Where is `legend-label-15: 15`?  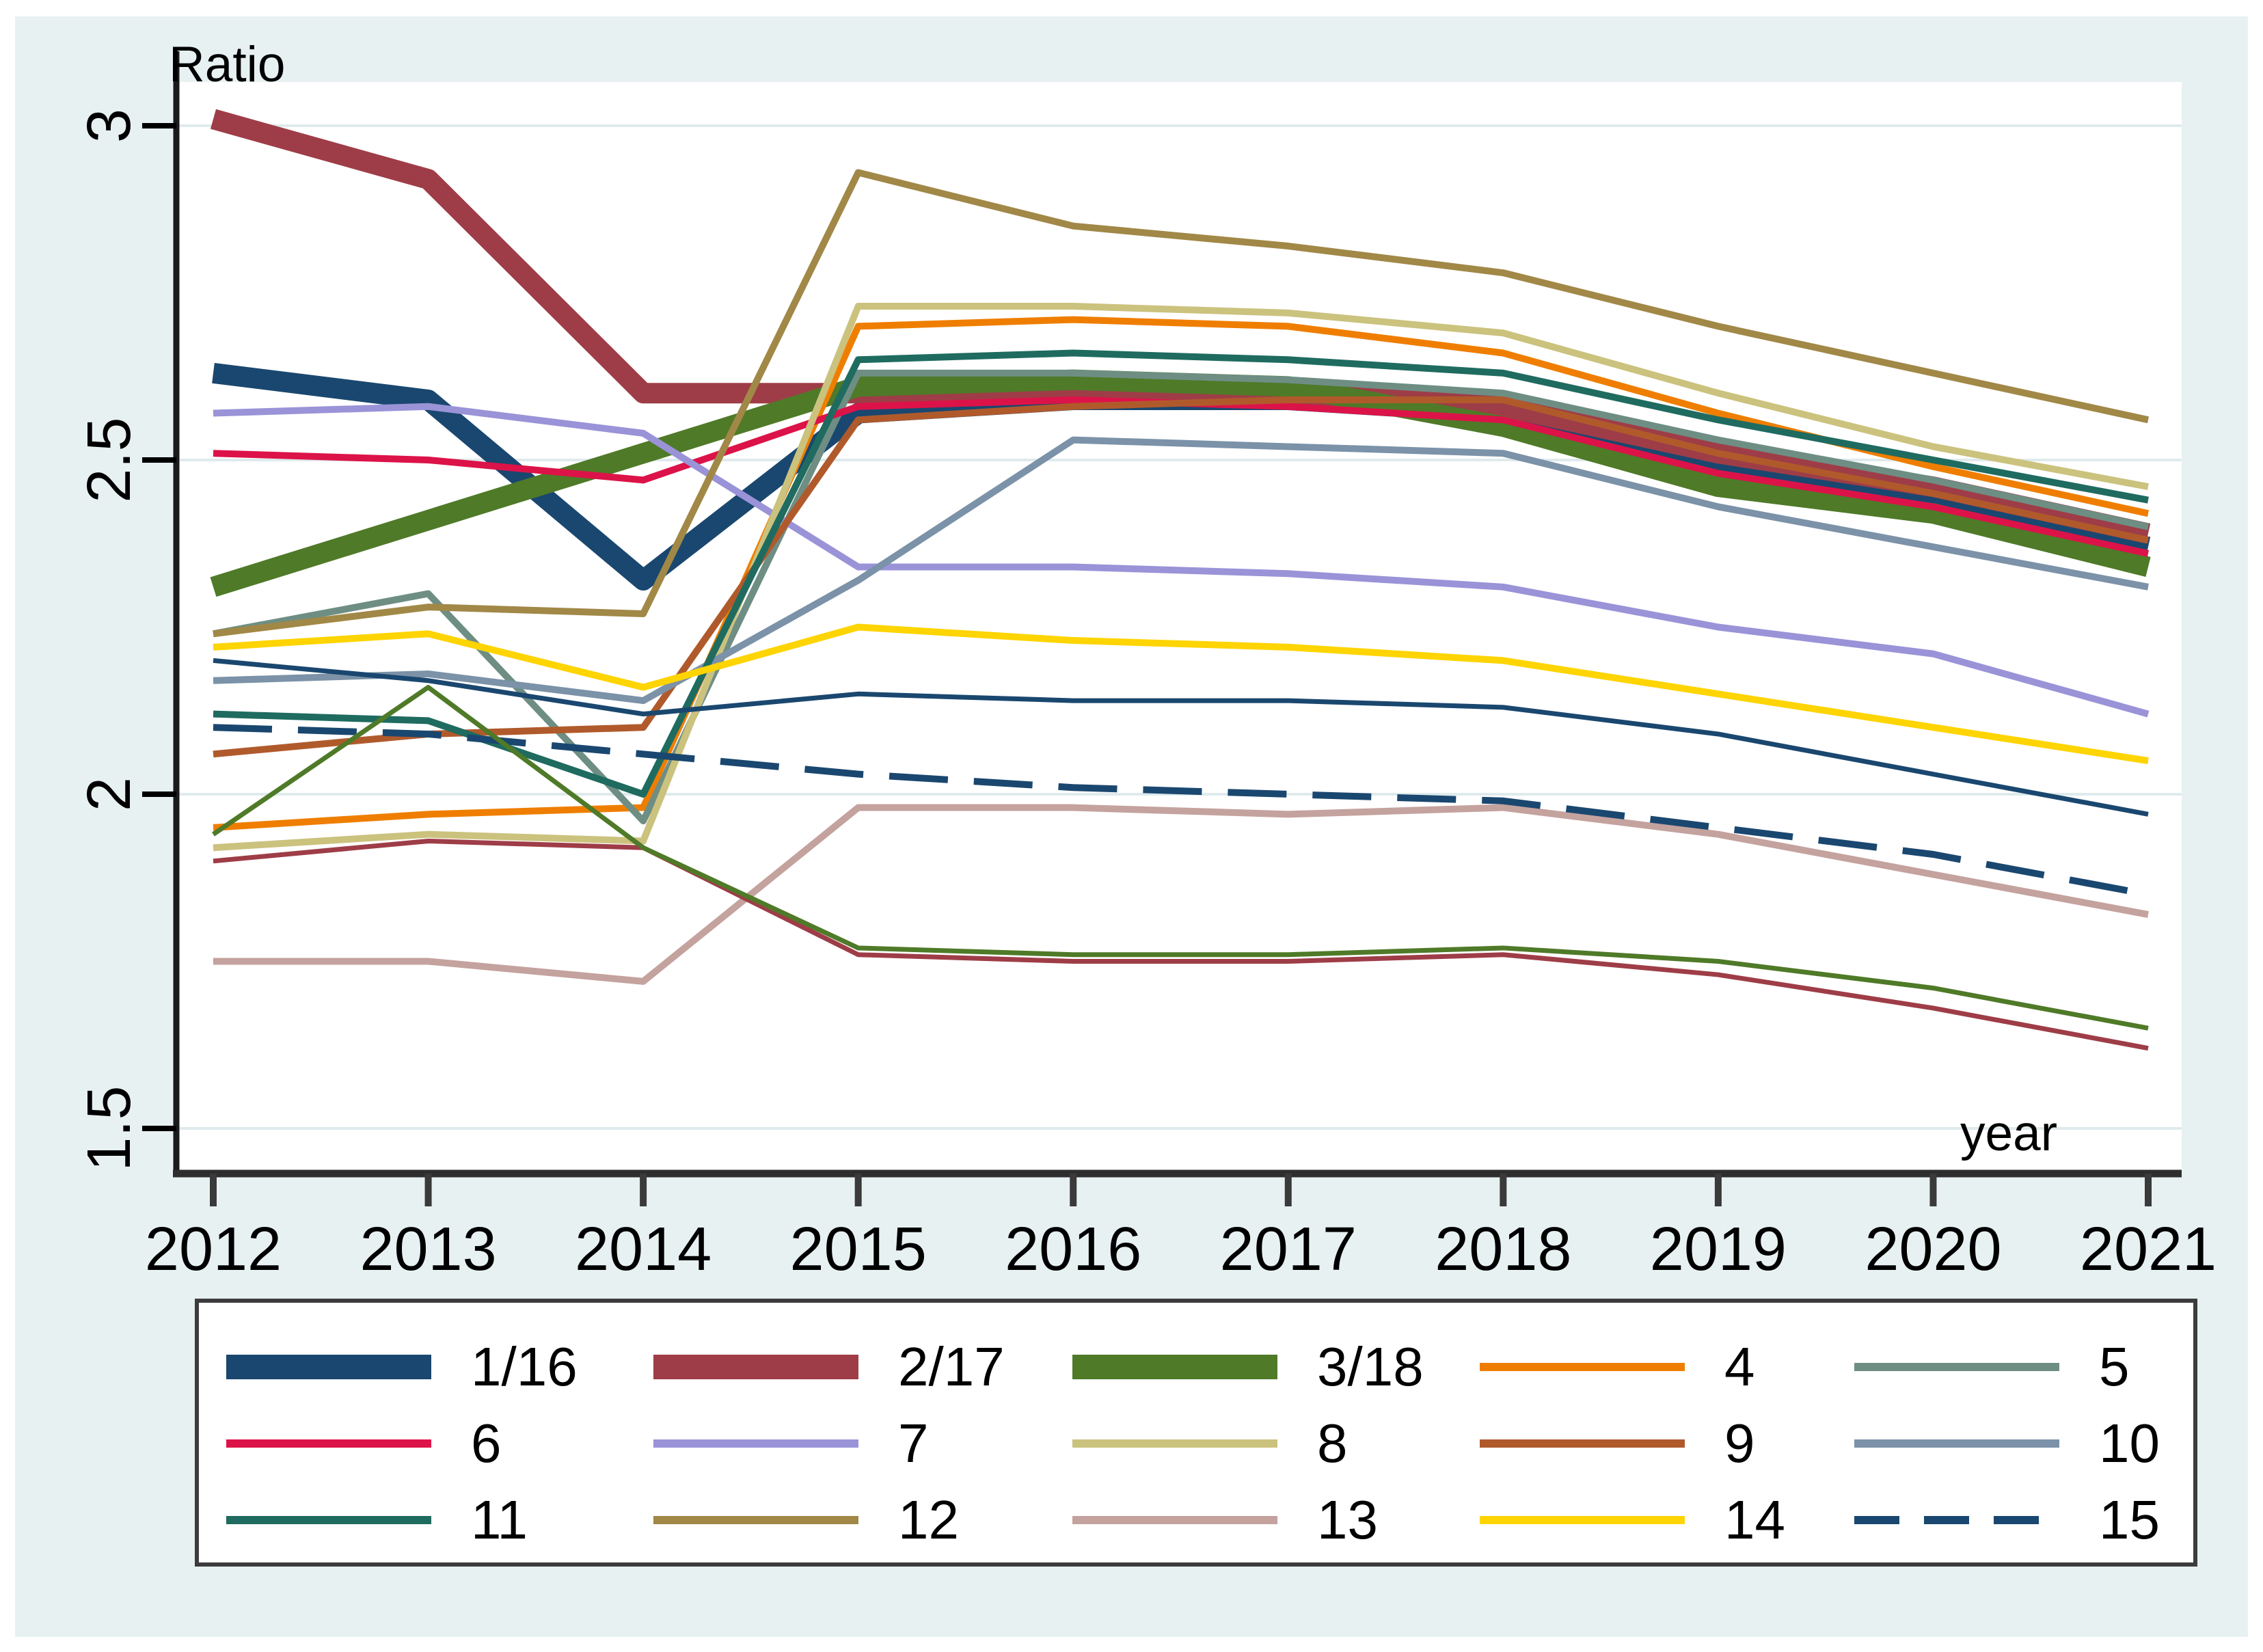 legend-label-15: 15 is located at coordinates (2129, 1519).